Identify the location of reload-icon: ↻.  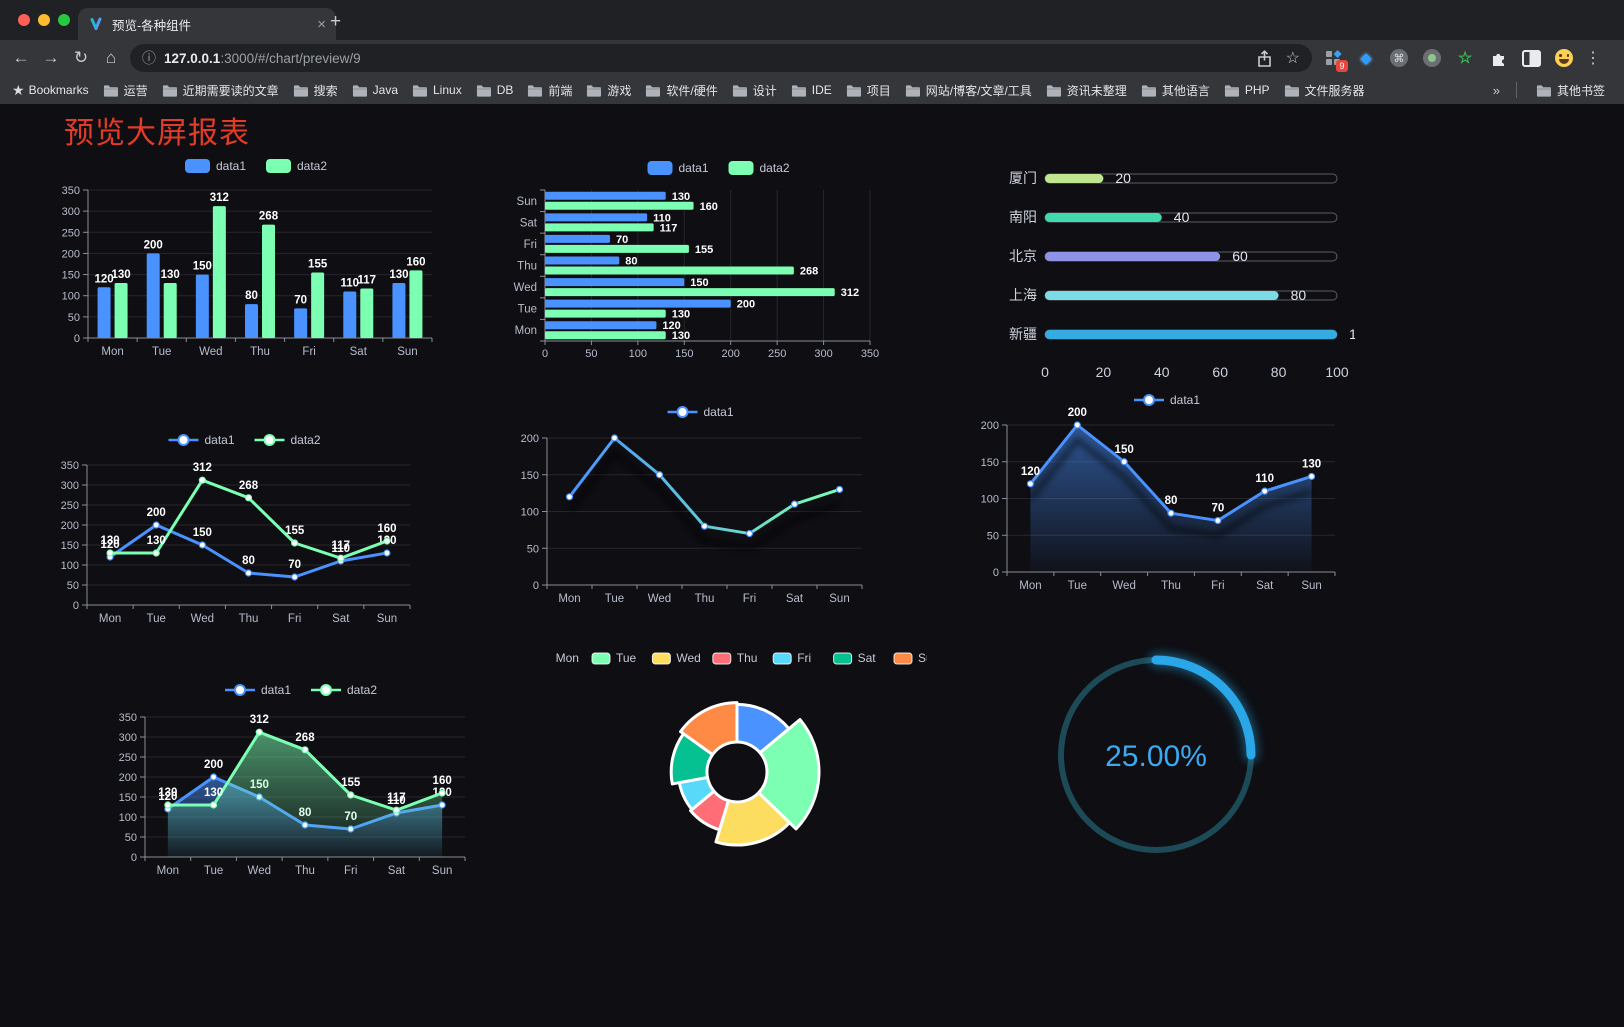
(81, 57).